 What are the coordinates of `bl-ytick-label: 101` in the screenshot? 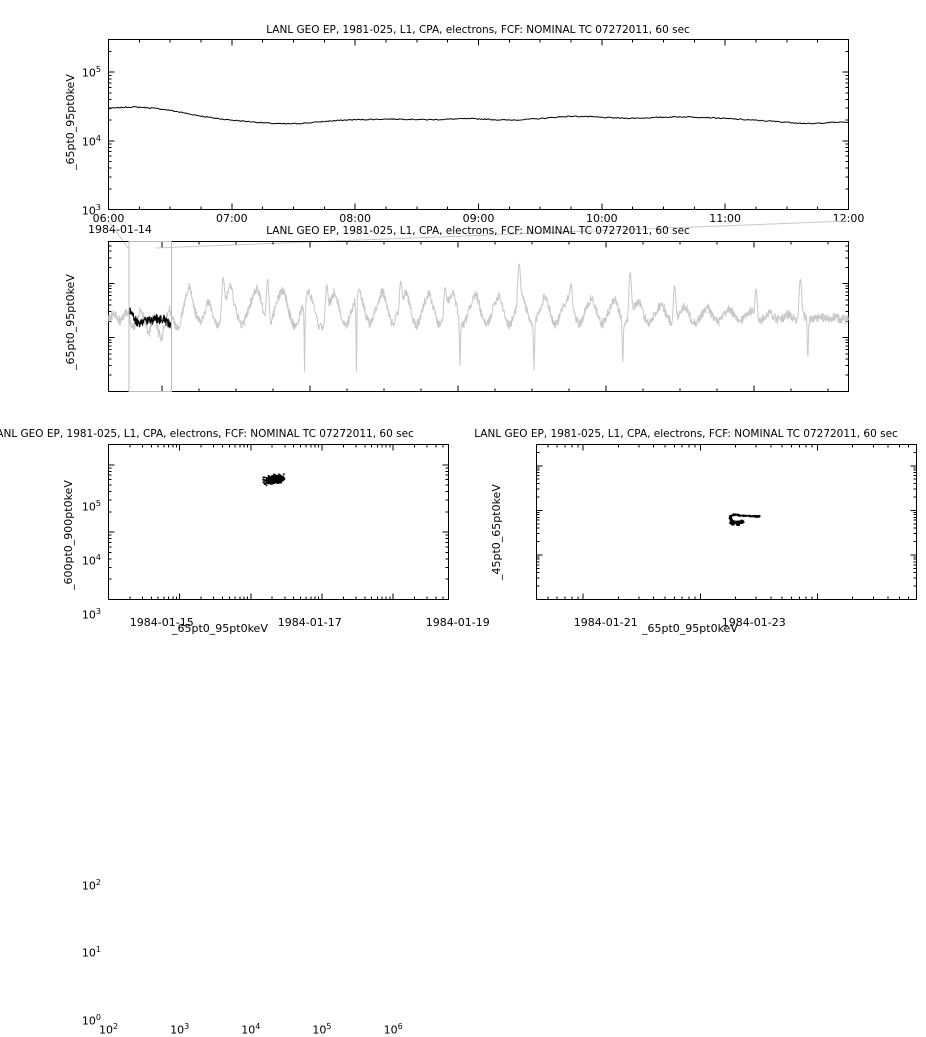 It's located at (91, 952).